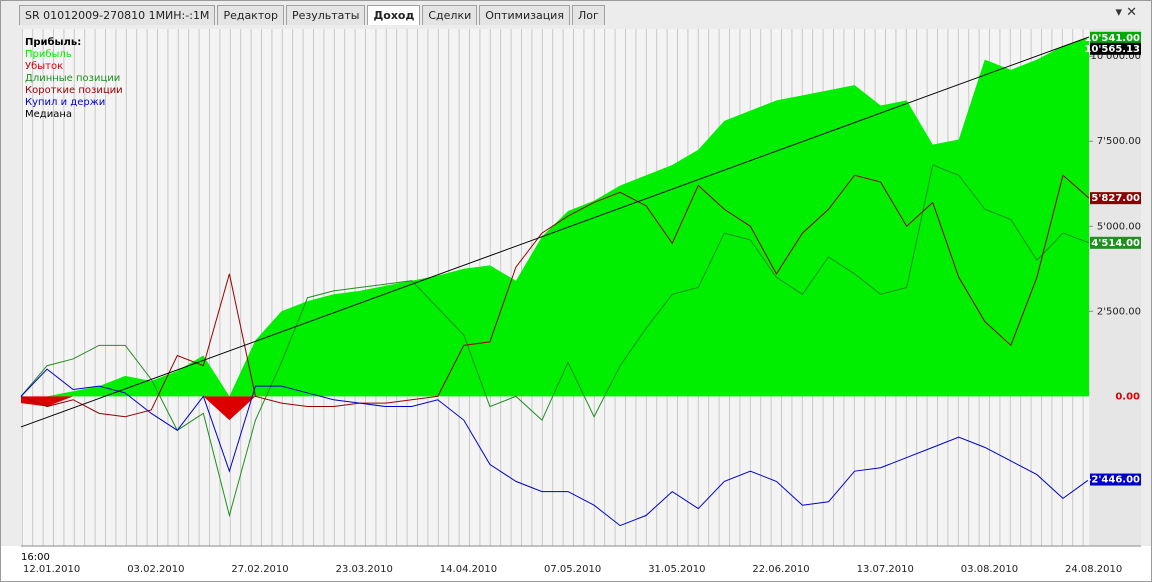 This screenshot has width=1152, height=582. I want to click on legend-entry: Короткие позиции, so click(74, 90).